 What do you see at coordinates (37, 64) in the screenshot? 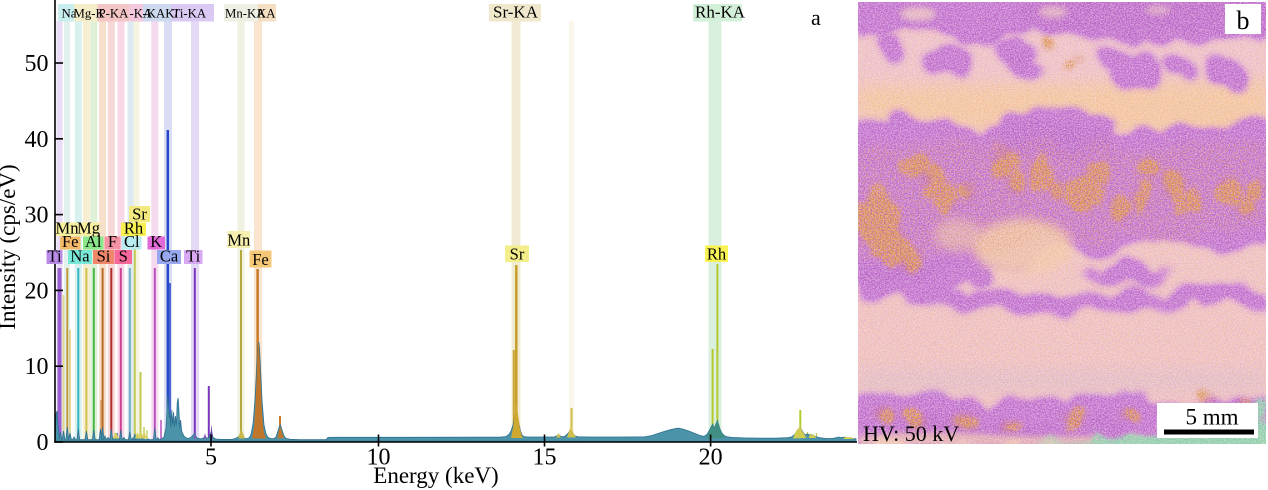
I see `svg-text: 50` at bounding box center [37, 64].